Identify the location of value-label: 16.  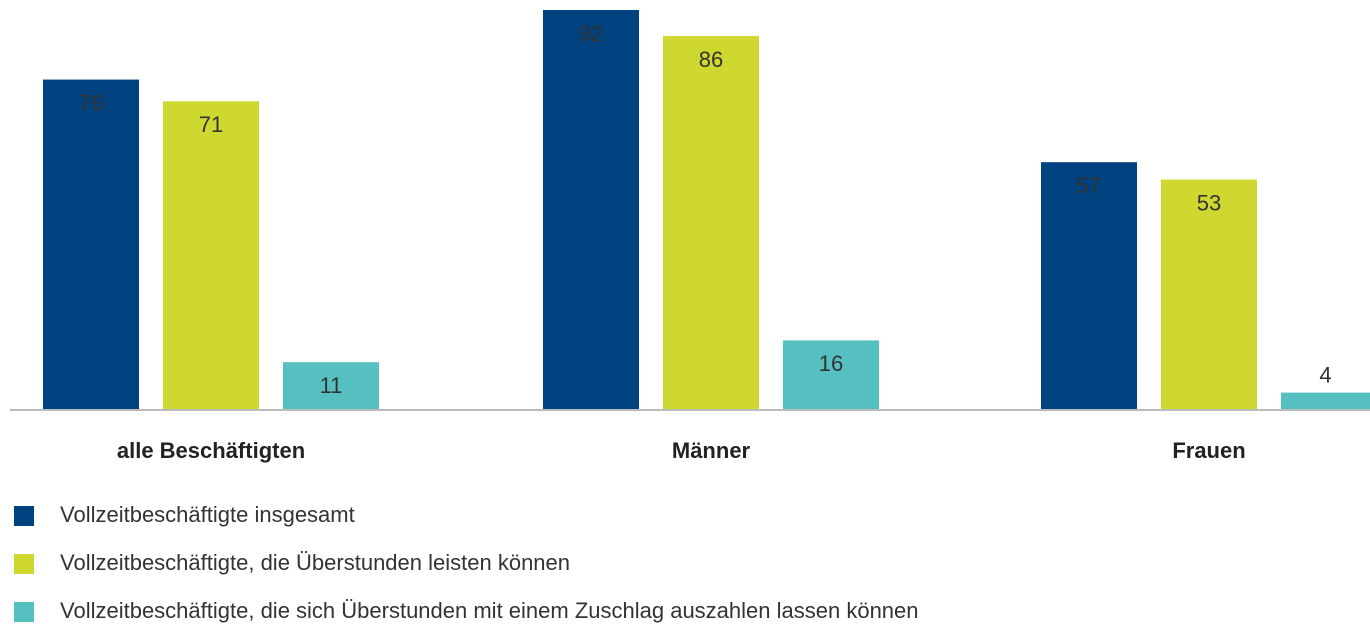
(831, 363).